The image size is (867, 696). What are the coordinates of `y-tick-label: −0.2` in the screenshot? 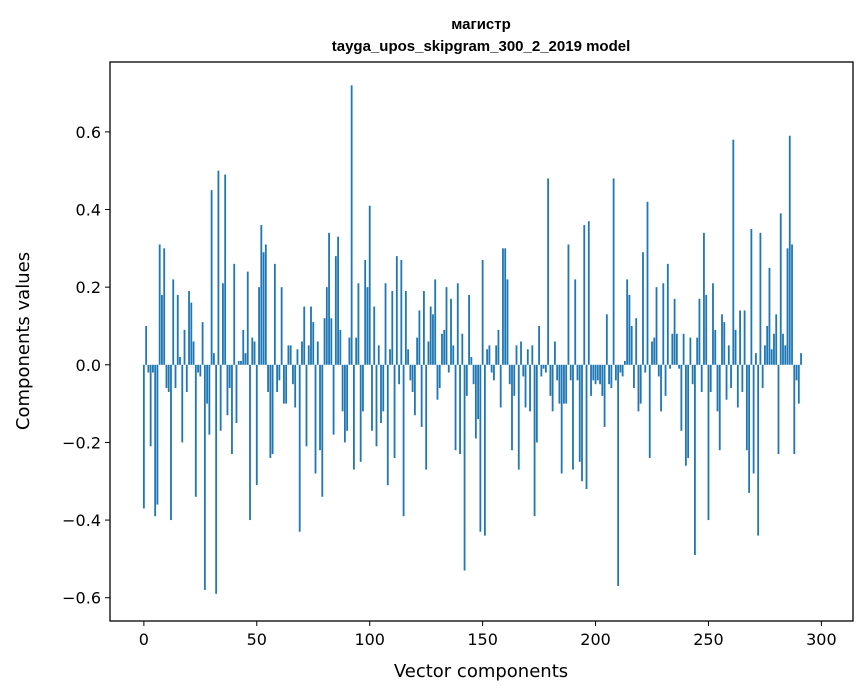 It's located at (81, 442).